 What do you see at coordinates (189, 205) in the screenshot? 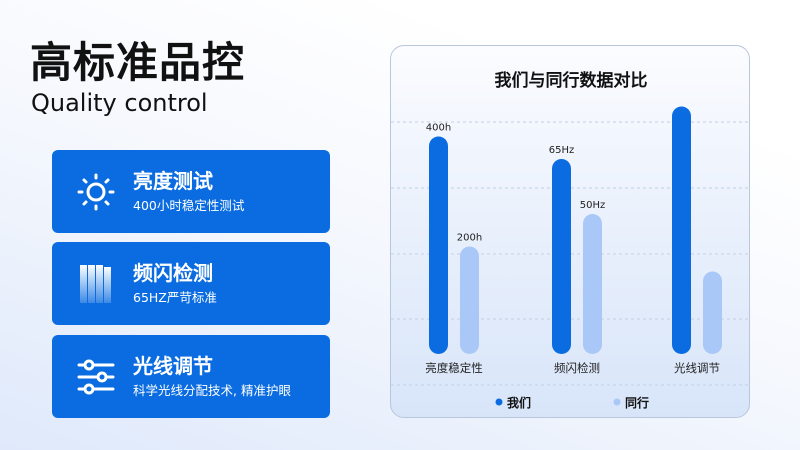
I see `feature-desc: 400小时稳定性测试` at bounding box center [189, 205].